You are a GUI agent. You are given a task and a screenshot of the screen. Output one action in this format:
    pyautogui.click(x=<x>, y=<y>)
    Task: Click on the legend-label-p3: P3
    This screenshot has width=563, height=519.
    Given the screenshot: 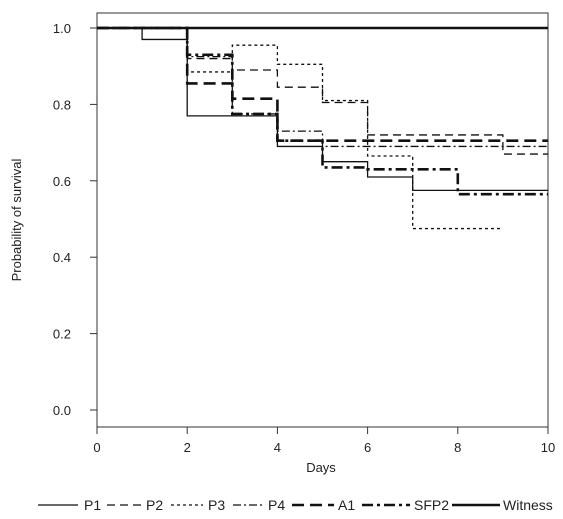 What is the action you would take?
    pyautogui.click(x=216, y=505)
    